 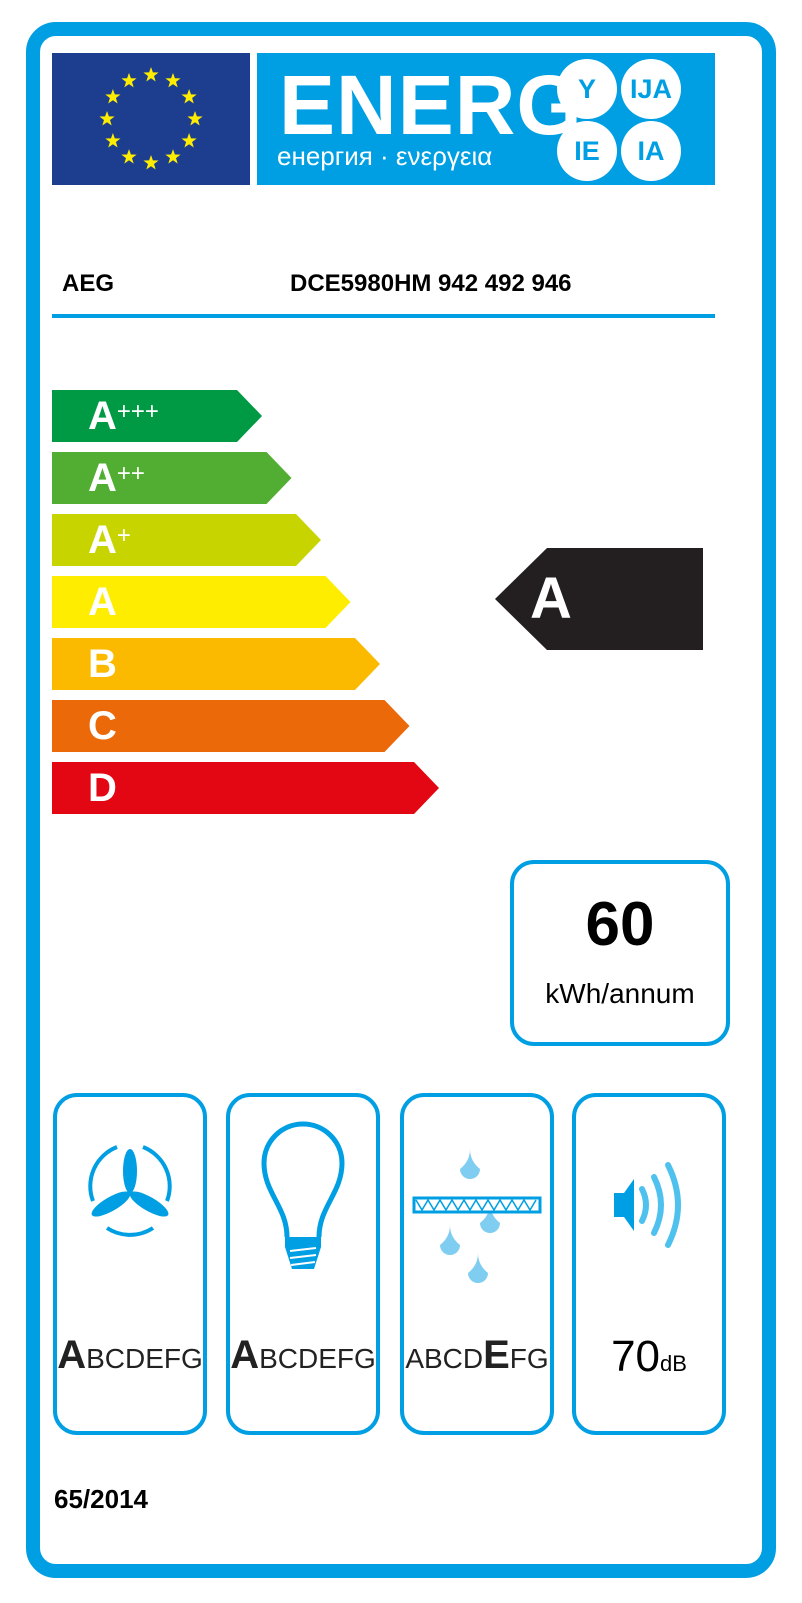 I want to click on scale-bar-label: A+, so click(x=109, y=540).